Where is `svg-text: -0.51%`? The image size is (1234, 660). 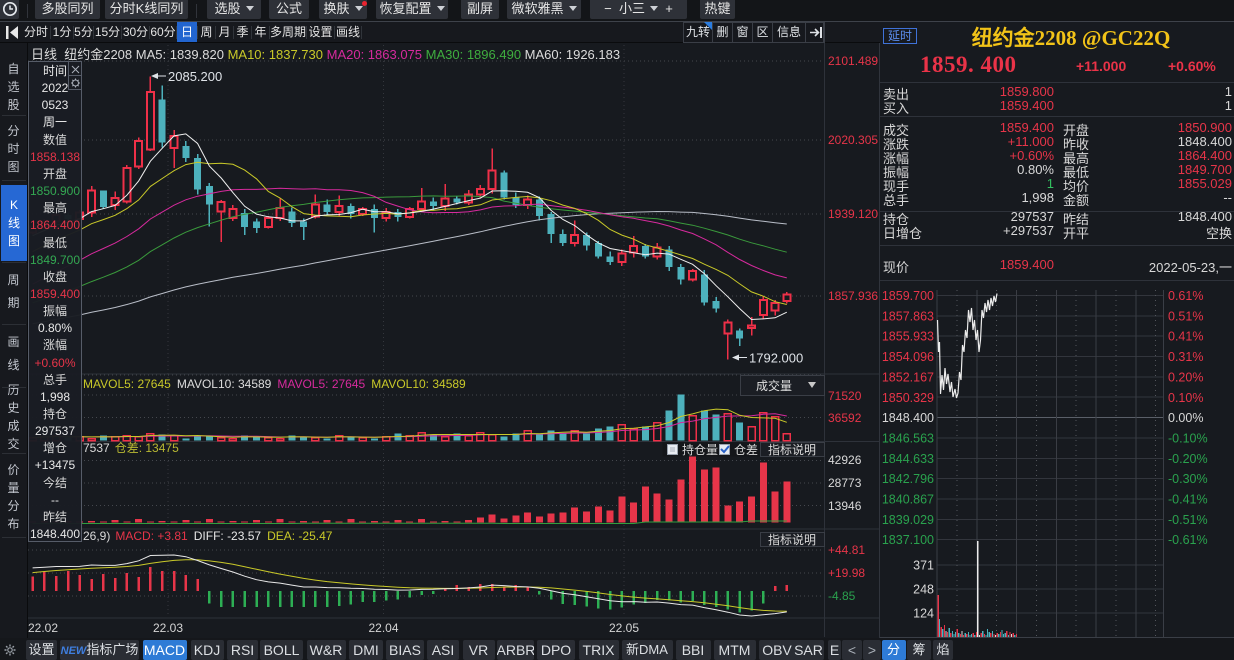
svg-text: -0.51% is located at coordinates (1188, 520).